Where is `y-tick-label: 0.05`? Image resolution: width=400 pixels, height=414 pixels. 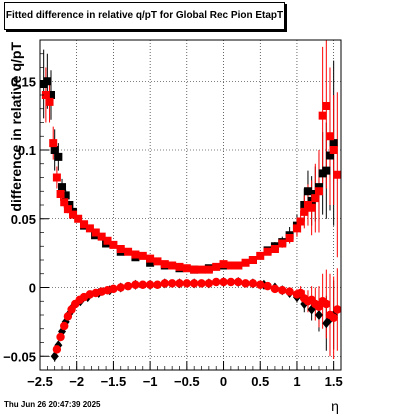 y-tick-label: 0.05 is located at coordinates (23, 219).